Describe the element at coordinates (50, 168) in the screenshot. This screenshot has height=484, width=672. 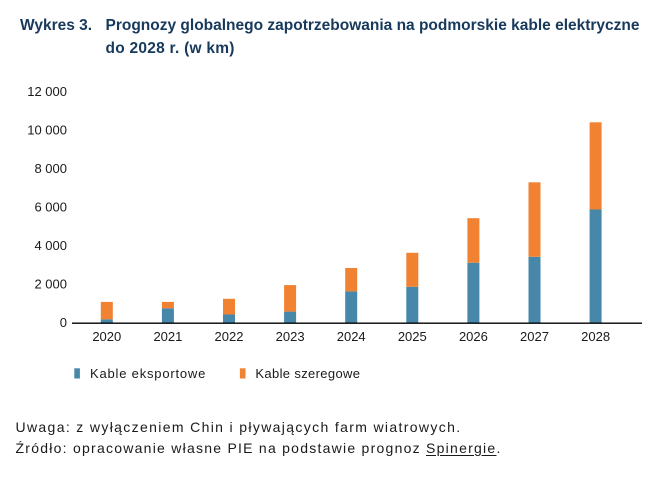
I see `svg-text: 8 000` at that location.